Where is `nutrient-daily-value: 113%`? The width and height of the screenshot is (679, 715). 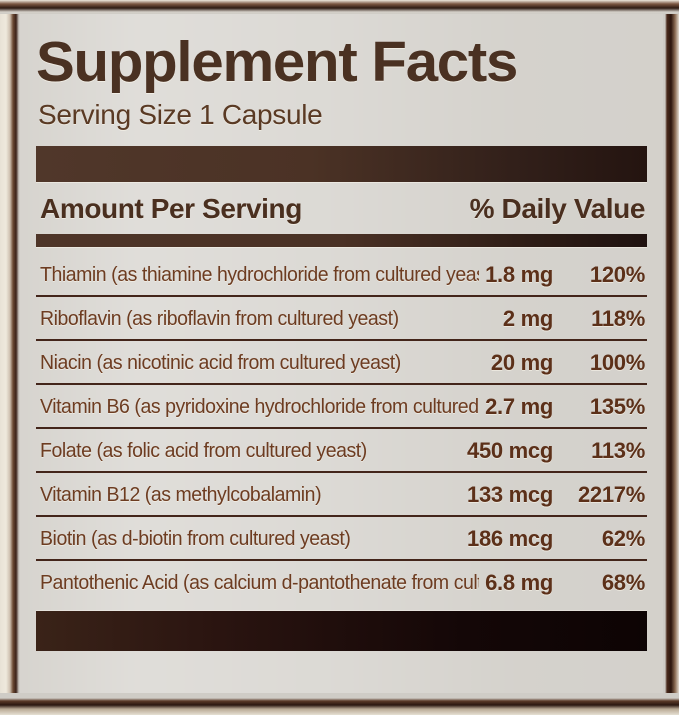 nutrient-daily-value: 113% is located at coordinates (618, 450).